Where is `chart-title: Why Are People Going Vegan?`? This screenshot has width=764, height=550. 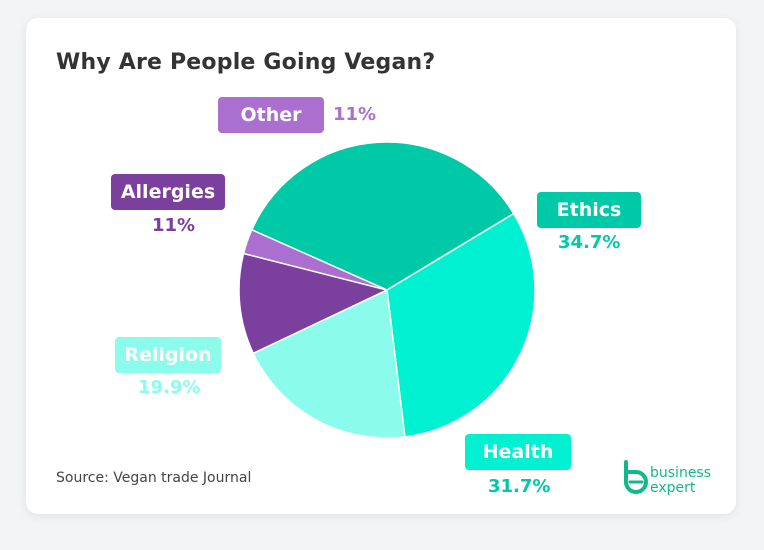 chart-title: Why Are People Going Vegan? is located at coordinates (246, 62).